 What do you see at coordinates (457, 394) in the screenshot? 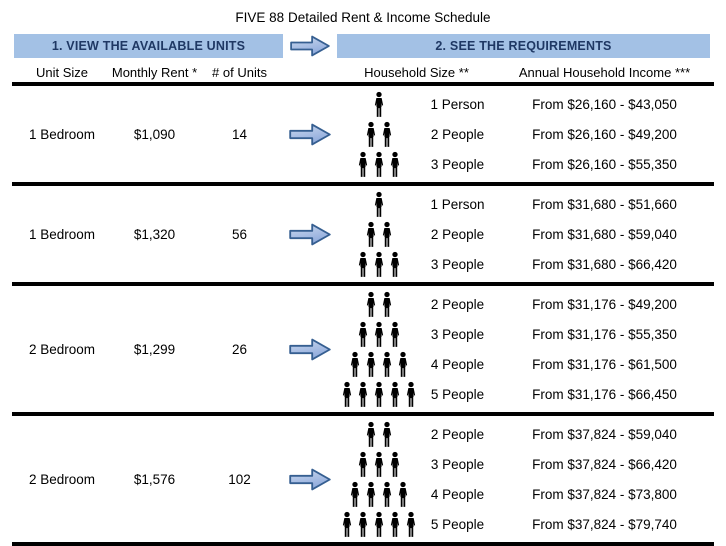
I see `household-size-label: 5 People` at bounding box center [457, 394].